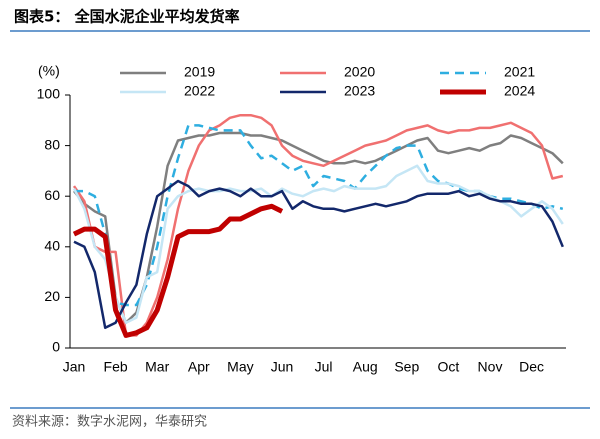 The image size is (600, 439). I want to click on legend-label: 2022, so click(199, 91).